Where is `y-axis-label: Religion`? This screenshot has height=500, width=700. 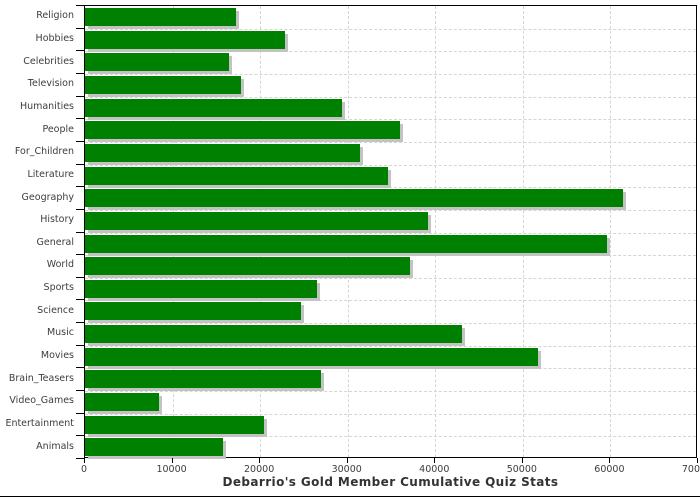
y-axis-label: Religion is located at coordinates (55, 16).